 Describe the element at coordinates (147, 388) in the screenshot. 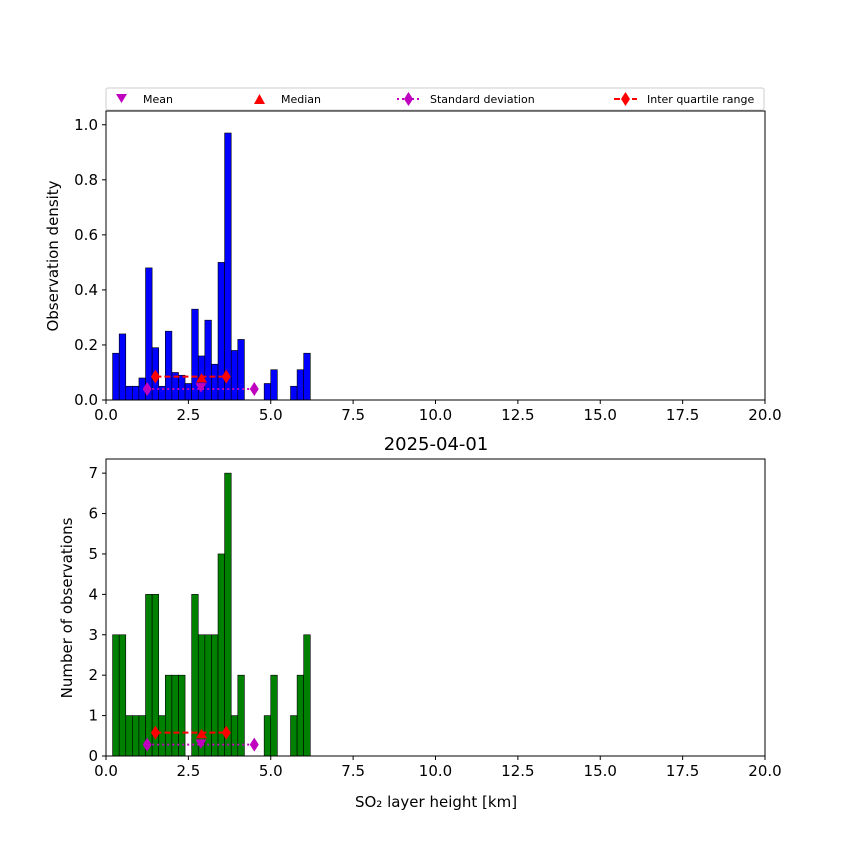

I see `density-std-low-marker` at that location.